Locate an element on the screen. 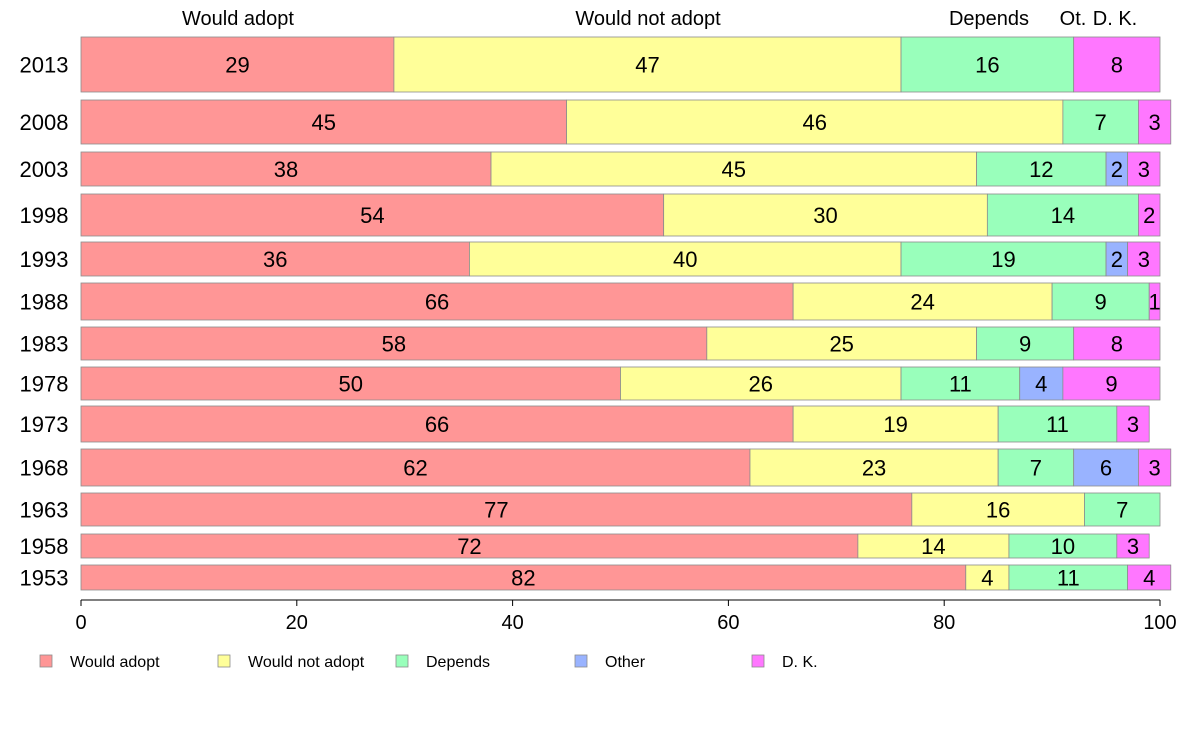 Image resolution: width=1188 pixels, height=741 pixels. bar-value-label: 2 is located at coordinates (1117, 259).